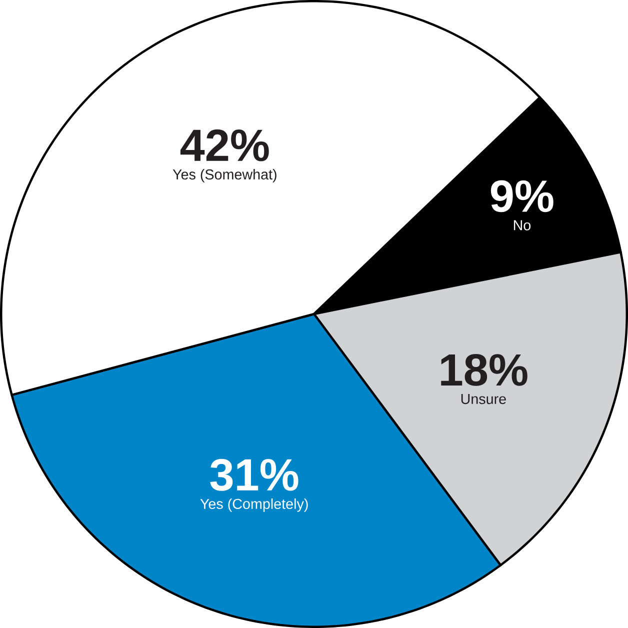 The width and height of the screenshot is (628, 628). Describe the element at coordinates (254, 474) in the screenshot. I see `data-label: 31%` at that location.